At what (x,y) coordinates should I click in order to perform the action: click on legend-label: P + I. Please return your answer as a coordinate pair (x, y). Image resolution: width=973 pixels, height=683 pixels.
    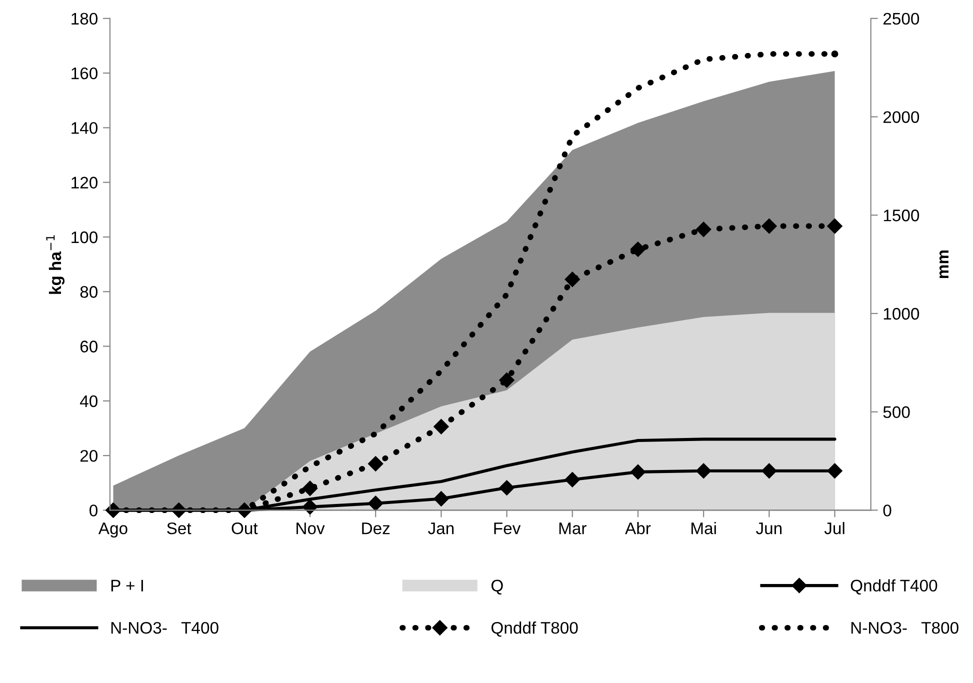
    Looking at the image, I should click on (127, 586).